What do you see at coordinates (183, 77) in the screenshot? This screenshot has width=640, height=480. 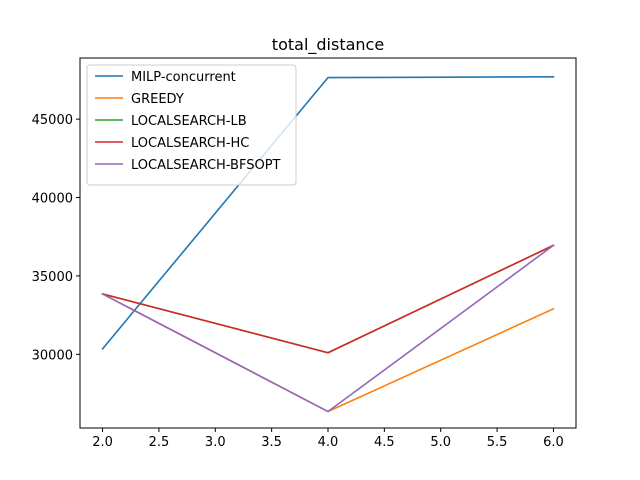 I see `legend-label: MILP-concurrent` at bounding box center [183, 77].